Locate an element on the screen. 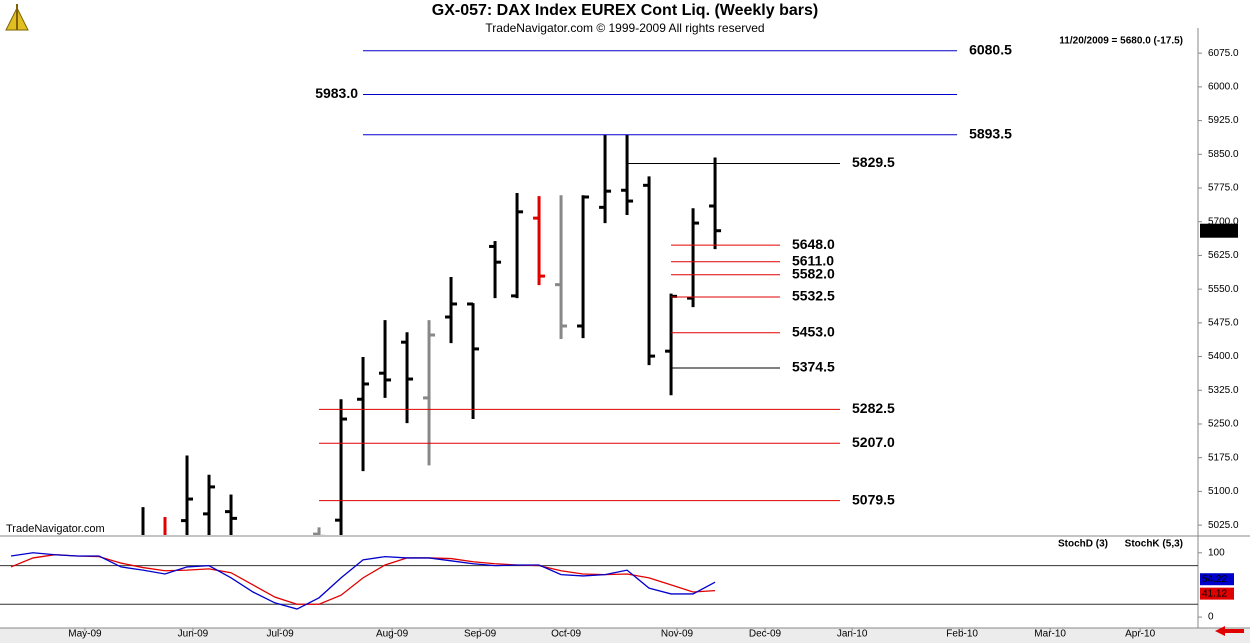 This screenshot has height=643, width=1250. level-label: 5453.0 is located at coordinates (813, 331).